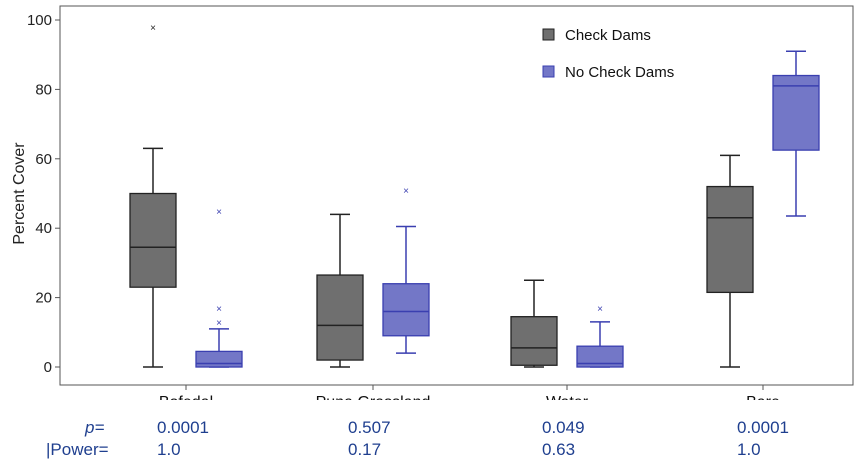 The width and height of the screenshot is (861, 462). I want to click on power-value-bofedal: 1.0, so click(169, 449).